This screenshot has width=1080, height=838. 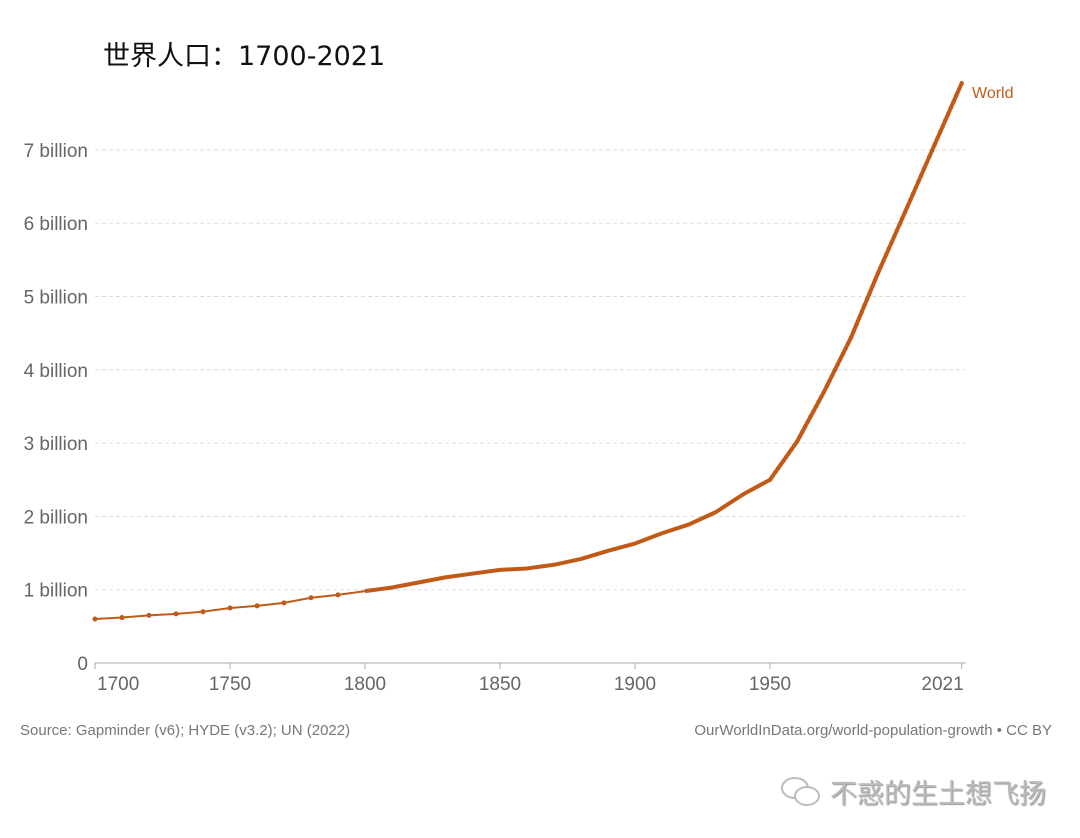 I want to click on watermark: 不惑的生土想飞扬, so click(x=913, y=791).